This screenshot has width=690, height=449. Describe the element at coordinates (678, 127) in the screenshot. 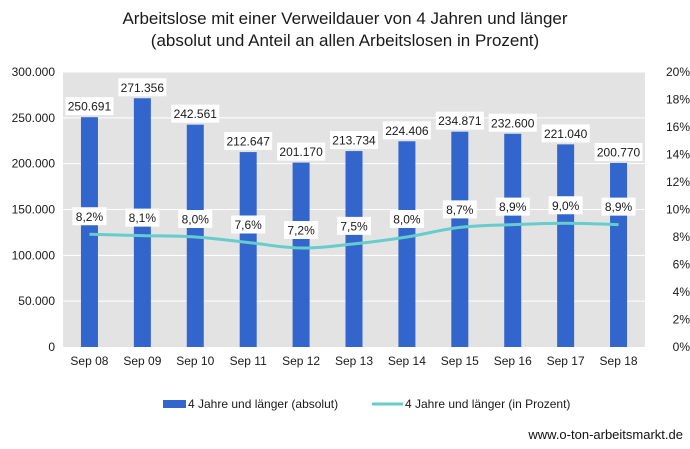

I see `y-right-tick-label: 16%` at that location.